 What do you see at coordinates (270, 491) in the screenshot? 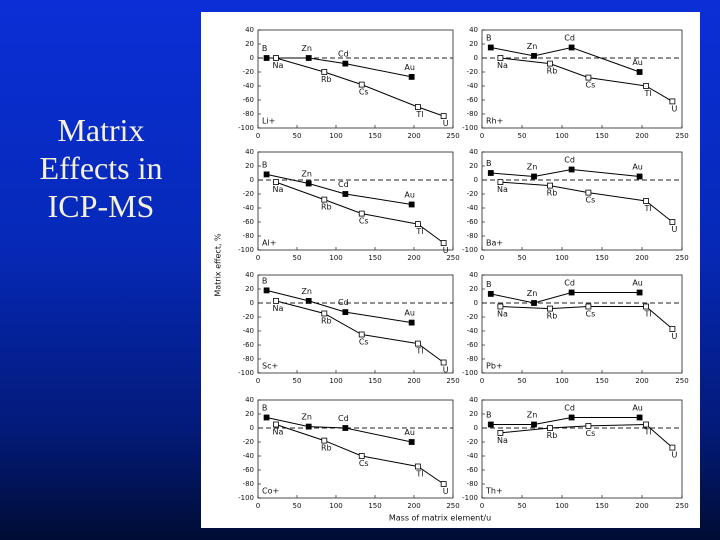
I see `panel-label: Co+` at bounding box center [270, 491].